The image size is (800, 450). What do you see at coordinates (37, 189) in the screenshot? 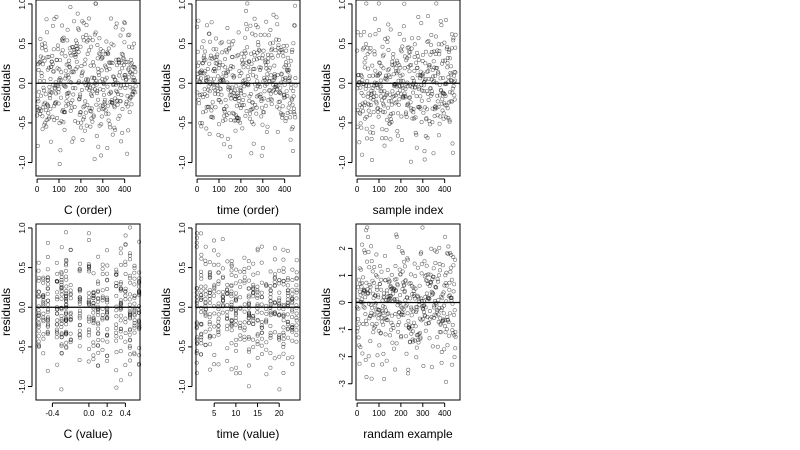
I see `x-tick-label: 0` at bounding box center [37, 189].